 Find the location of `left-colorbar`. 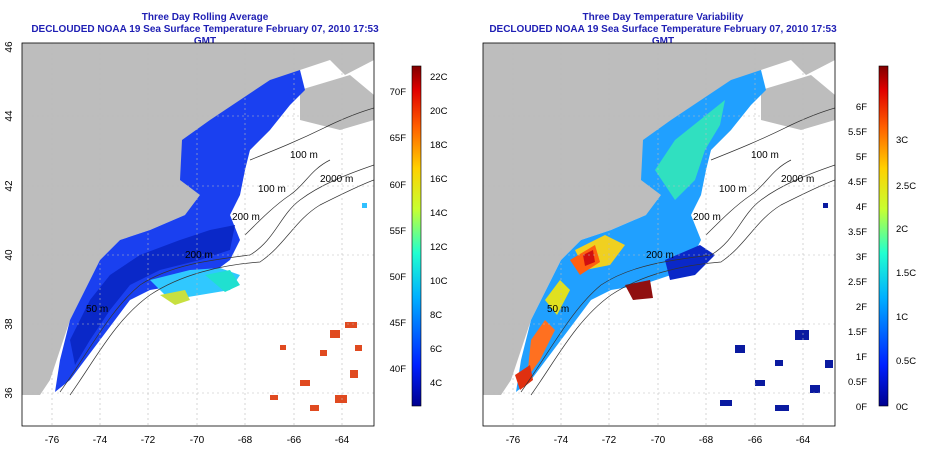

left-colorbar is located at coordinates (416, 236).